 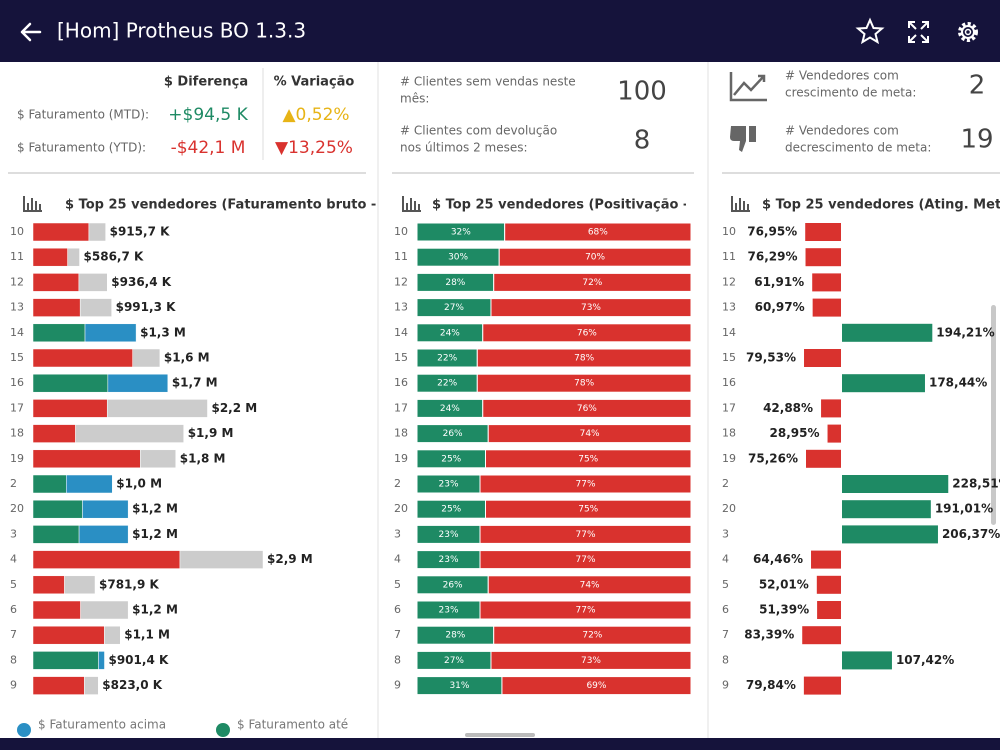 I want to click on value-label: 26%, so click(x=453, y=585).